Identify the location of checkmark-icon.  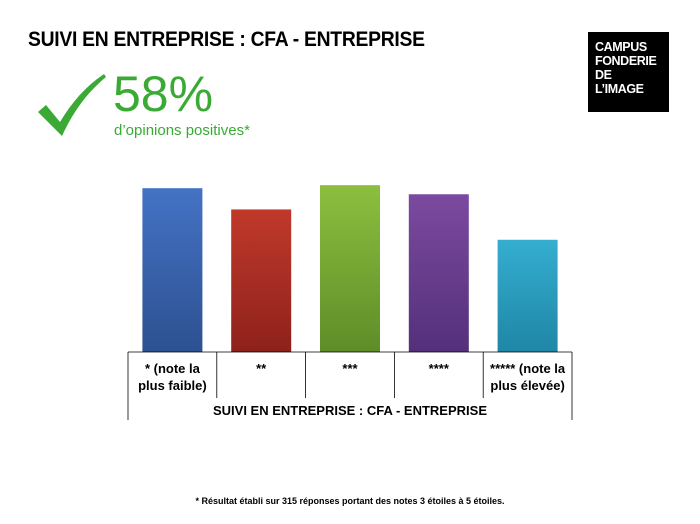
(72, 105).